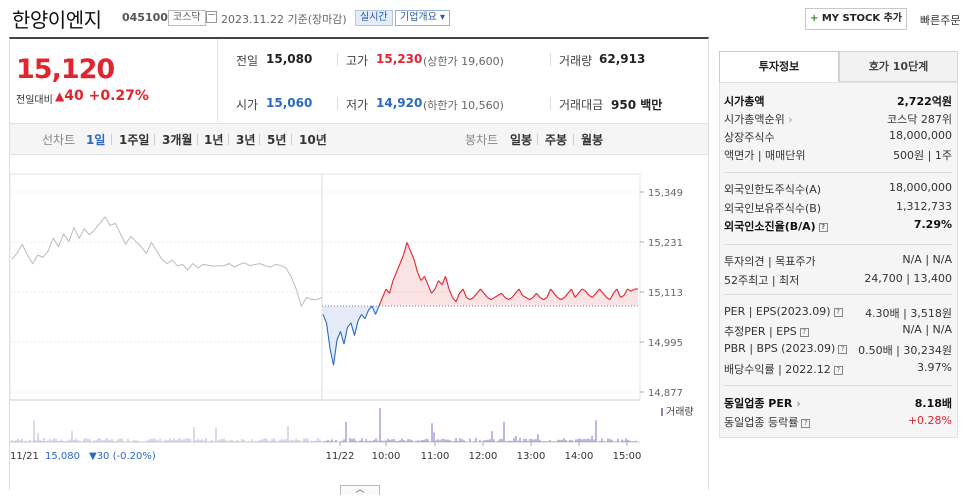 This screenshot has height=500, width=977. What do you see at coordinates (838, 261) in the screenshot?
I see `info-row: 투자의견 | 목표주가 N/A | N/A` at bounding box center [838, 261].